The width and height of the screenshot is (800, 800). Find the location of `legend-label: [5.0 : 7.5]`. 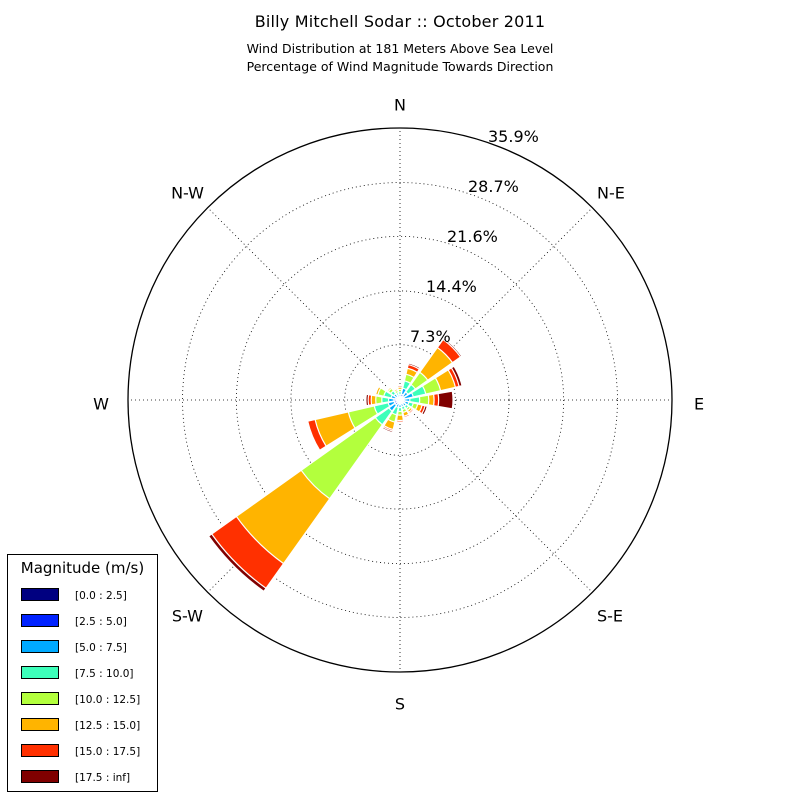

legend-label: [5.0 : 7.5] is located at coordinates (101, 648).